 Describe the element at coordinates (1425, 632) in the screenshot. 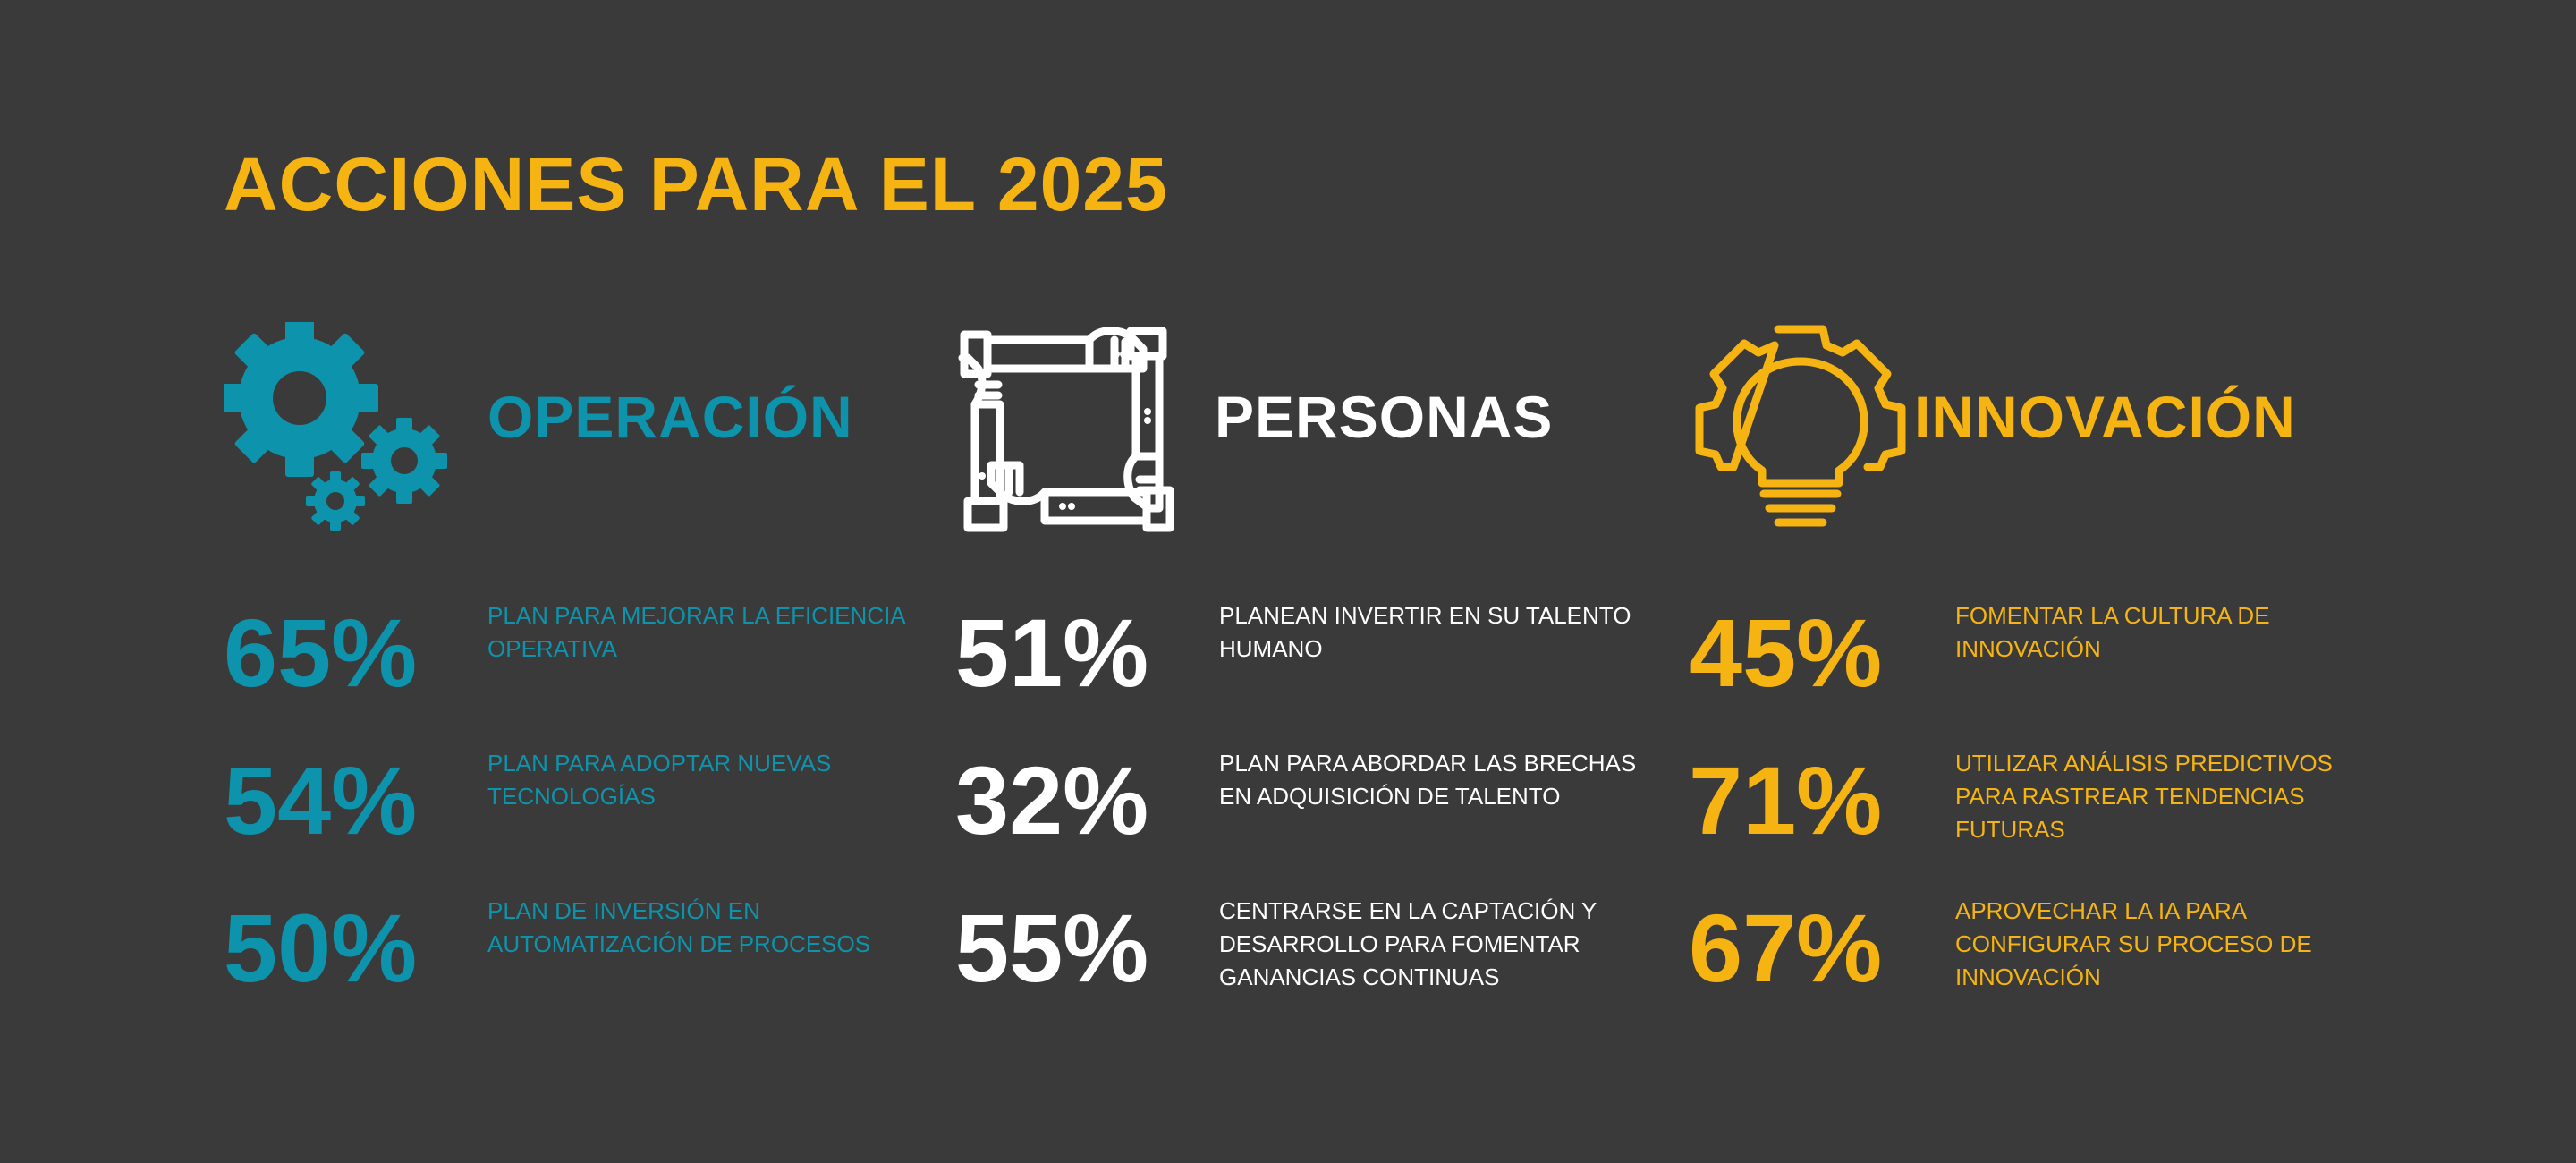

I see `stat-description: PLANEAN INVERTIR EN SU TALENTO HUMANO` at that location.